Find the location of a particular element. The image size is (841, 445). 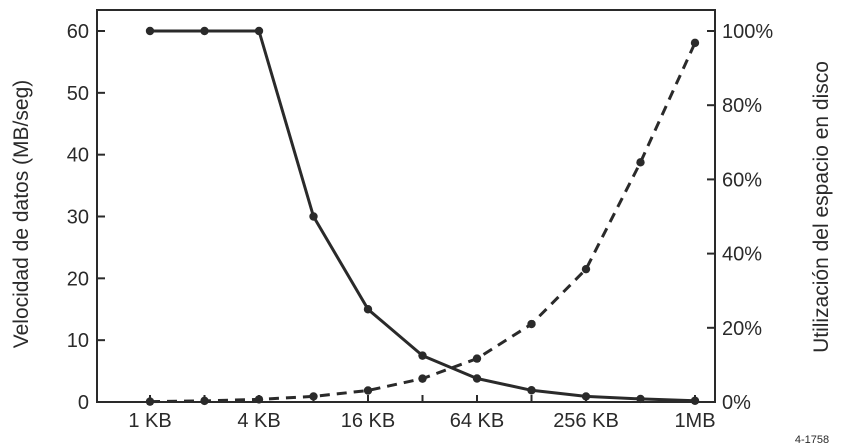

left-tick-label: 40 is located at coordinates (78, 156).